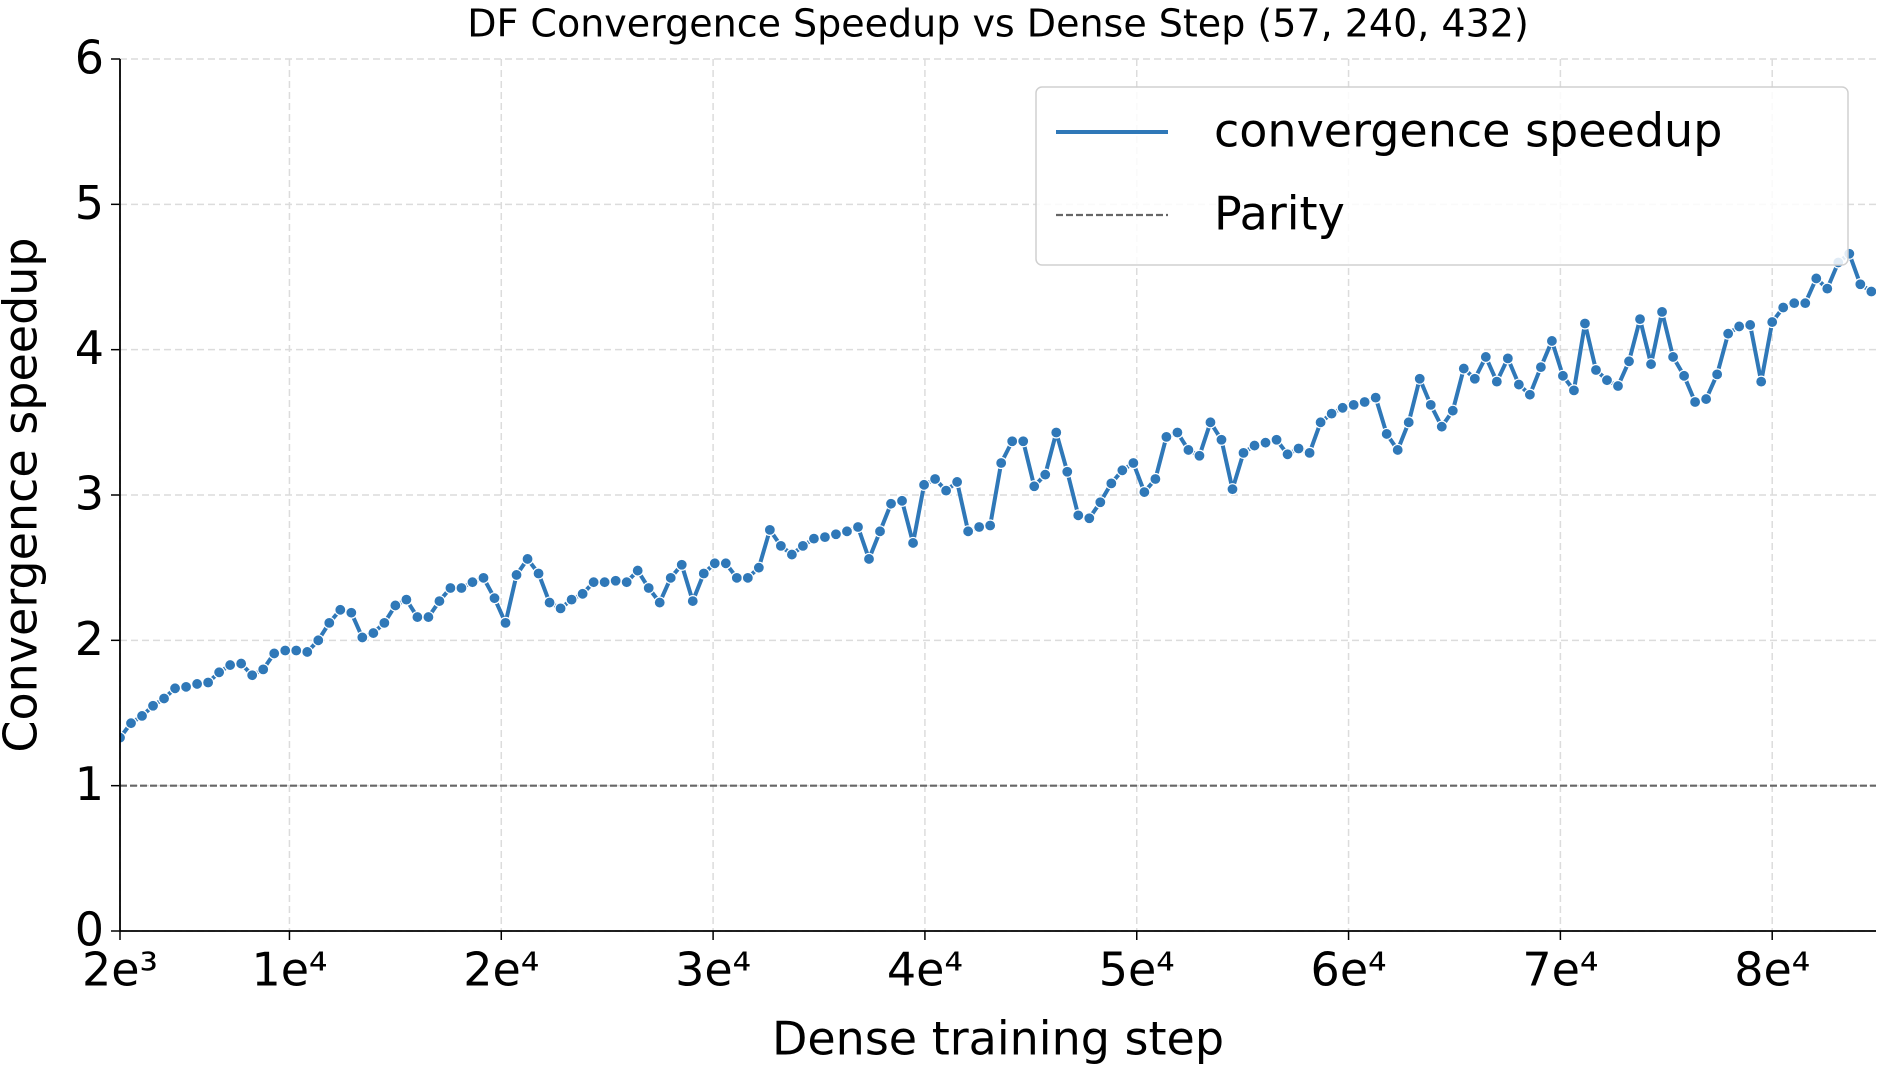 This screenshot has height=1072, width=1878. Describe the element at coordinates (89, 494) in the screenshot. I see `y-tick-label: 3` at that location.